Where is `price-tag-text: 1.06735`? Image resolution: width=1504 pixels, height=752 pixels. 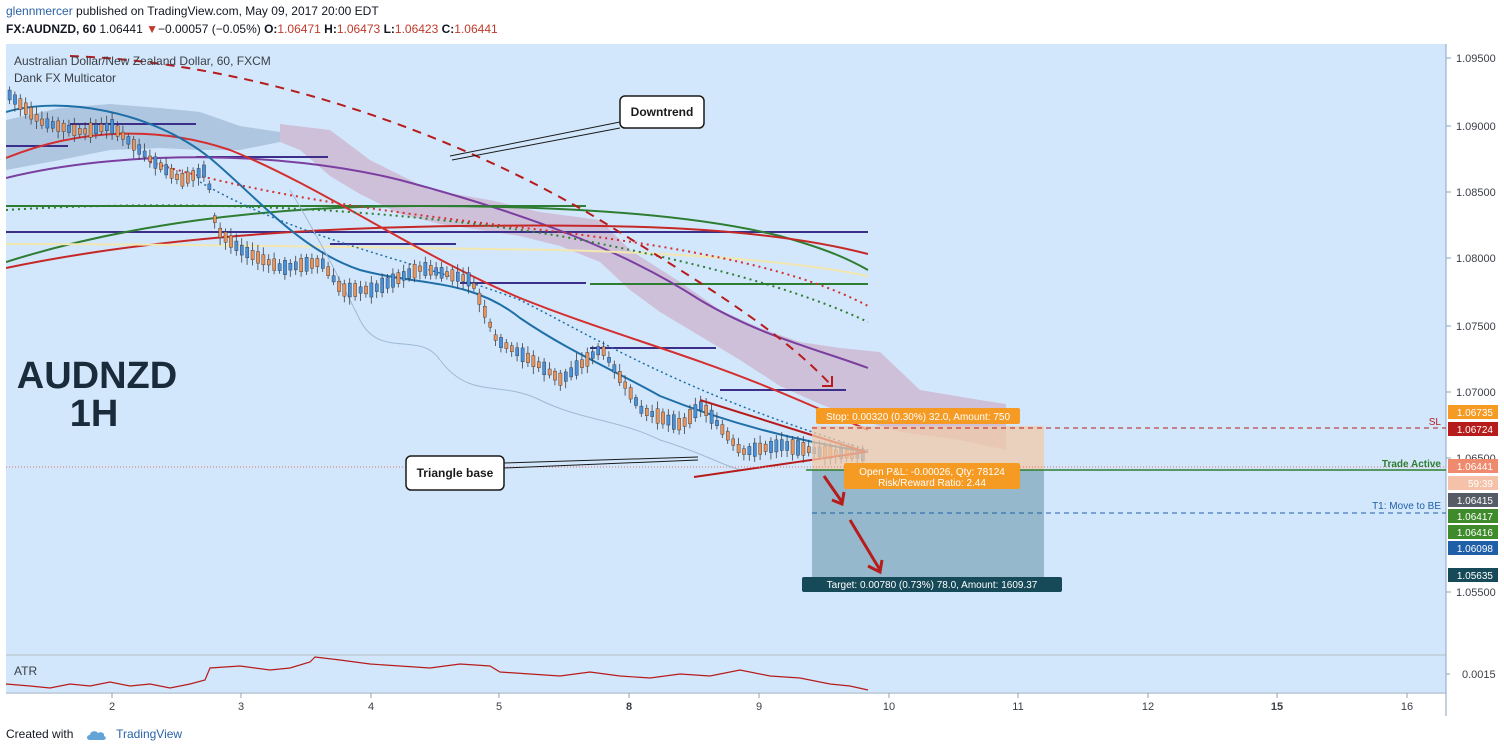 price-tag-text: 1.06735 is located at coordinates (1475, 413).